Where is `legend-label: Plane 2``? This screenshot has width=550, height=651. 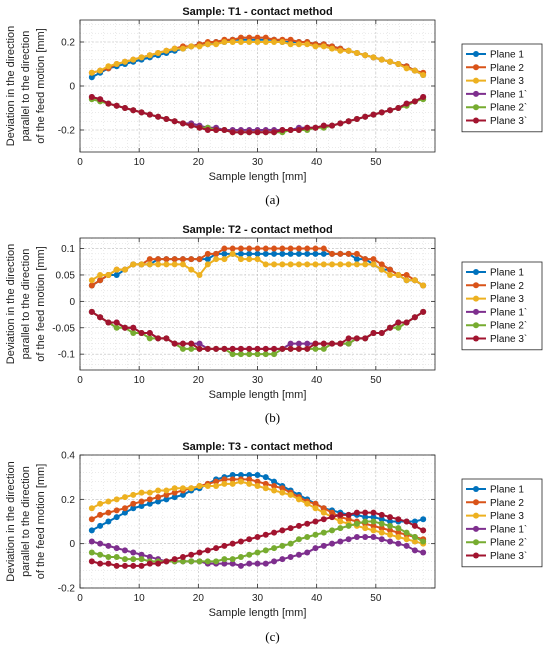 legend-label: Plane 2` is located at coordinates (508, 108).